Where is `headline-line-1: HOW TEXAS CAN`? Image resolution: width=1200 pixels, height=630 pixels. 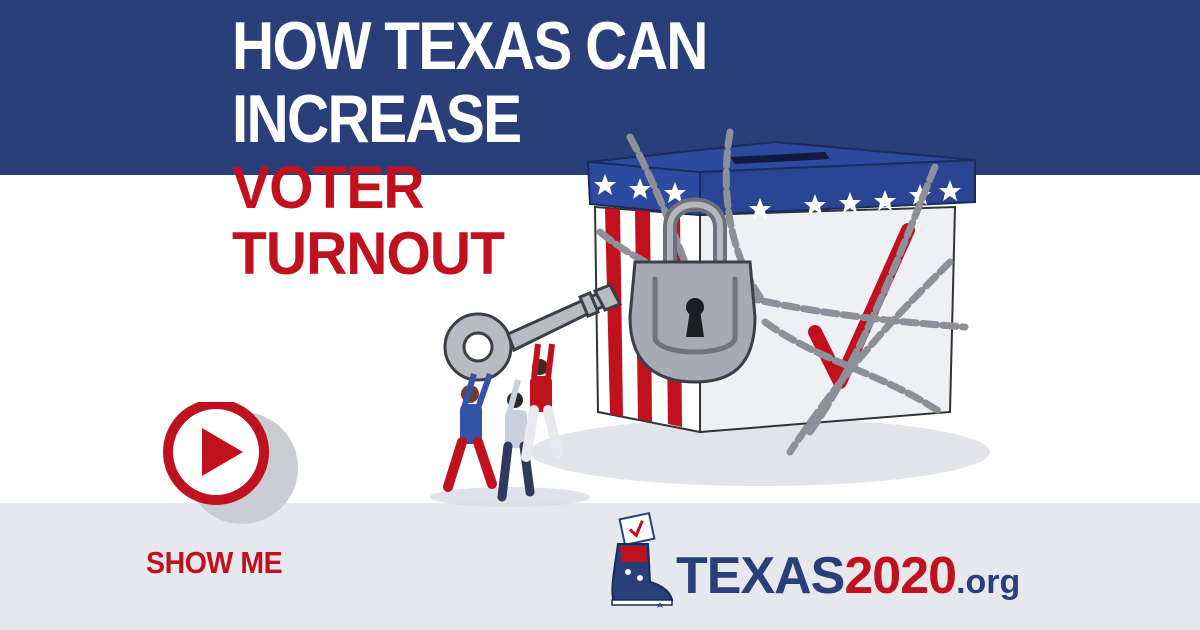
headline-line-1: HOW TEXAS CAN is located at coordinates (470, 46).